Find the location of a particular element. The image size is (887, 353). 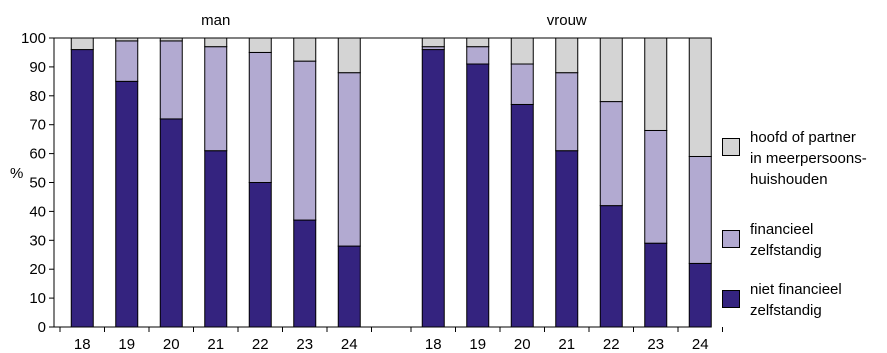

legend-label-financieel-zelfstandig: financieel zelfstandig is located at coordinates (786, 240).